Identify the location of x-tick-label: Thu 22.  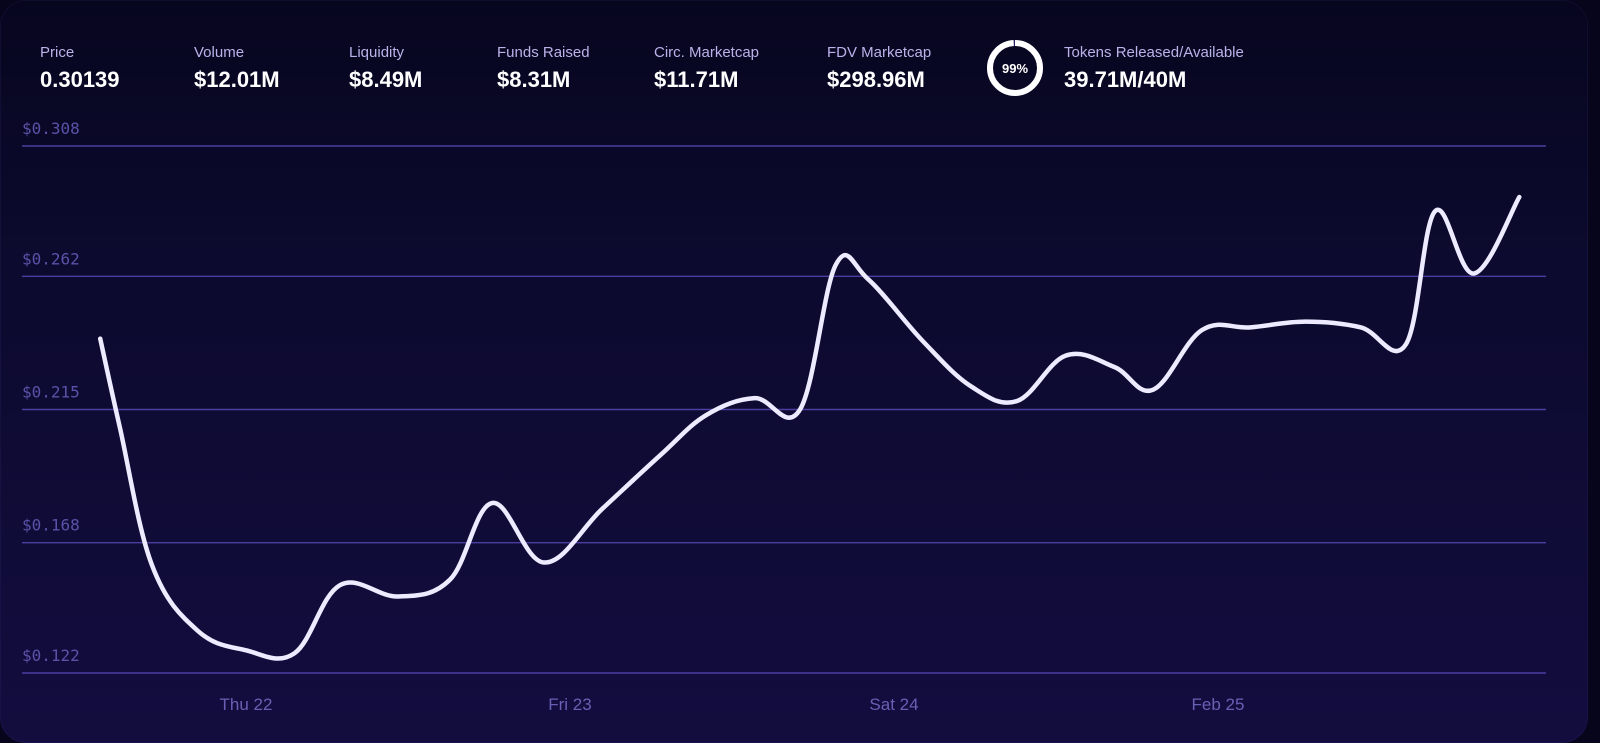
(246, 704).